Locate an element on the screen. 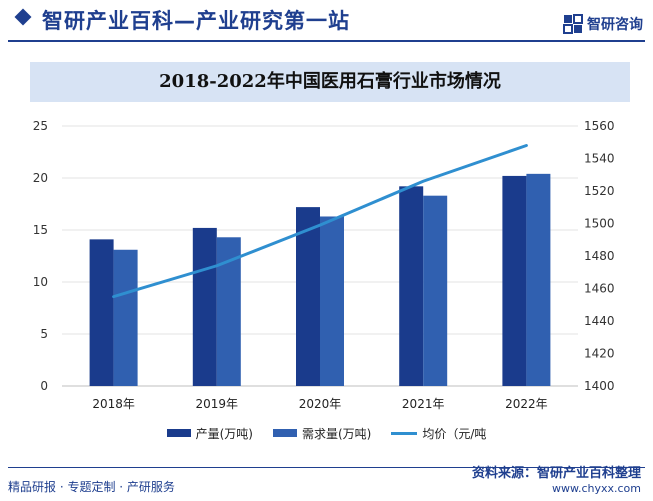  legend-swatch-demand is located at coordinates (284, 433).